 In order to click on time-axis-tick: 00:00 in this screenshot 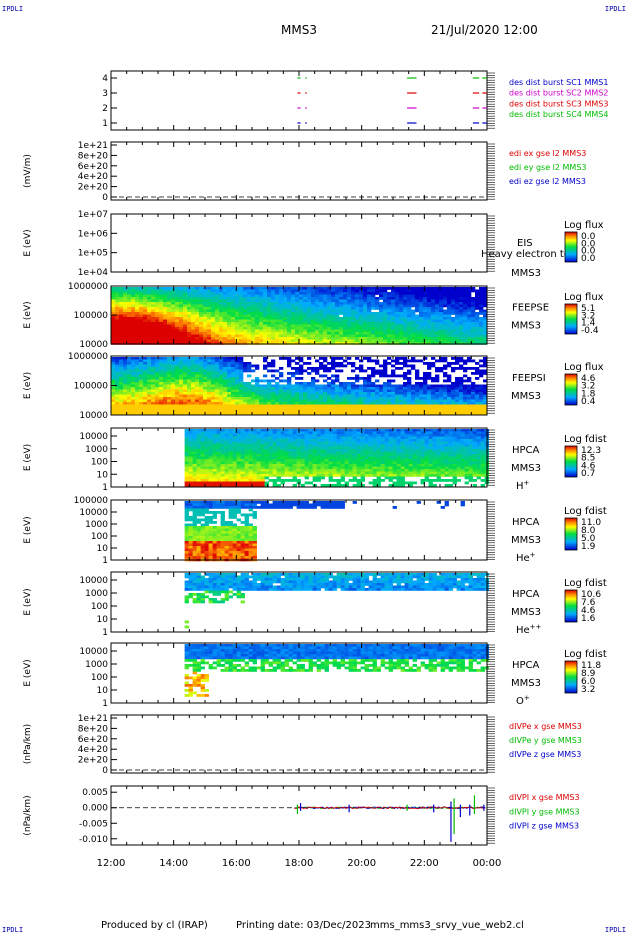, I will do `click(487, 863)`.